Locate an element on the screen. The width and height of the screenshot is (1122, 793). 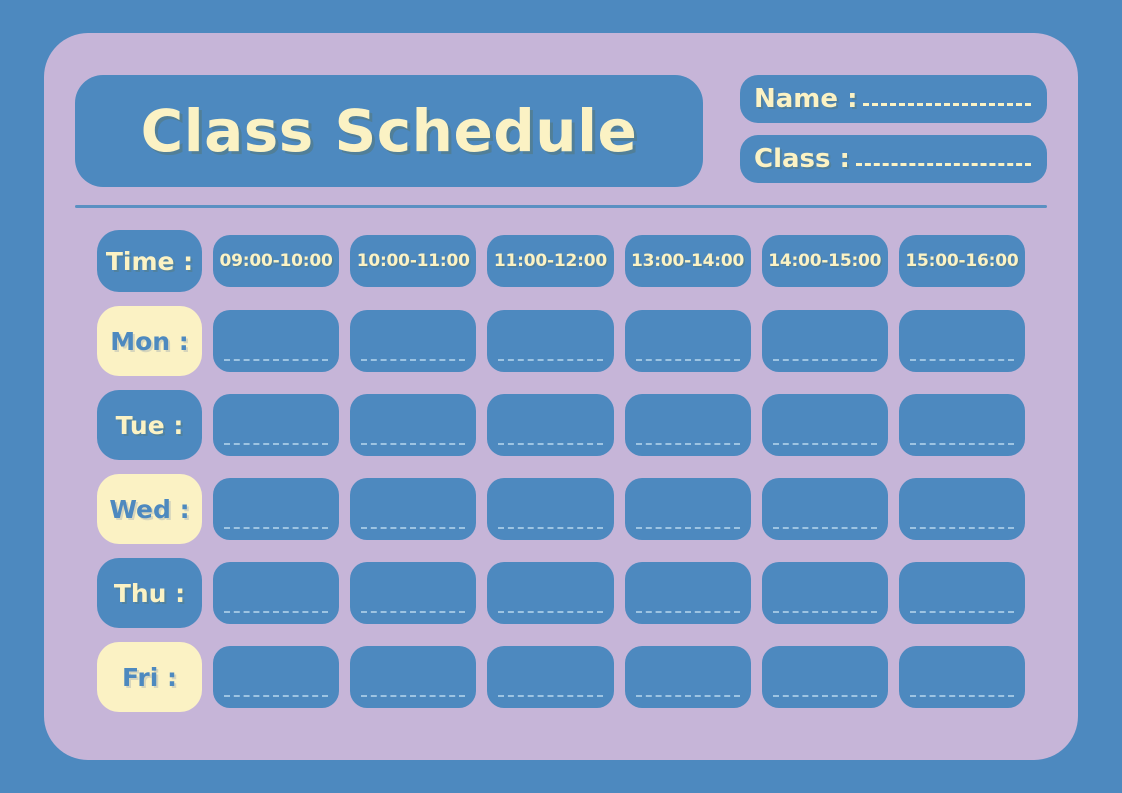
schedule-row-wed: Wed : is located at coordinates (561, 509).